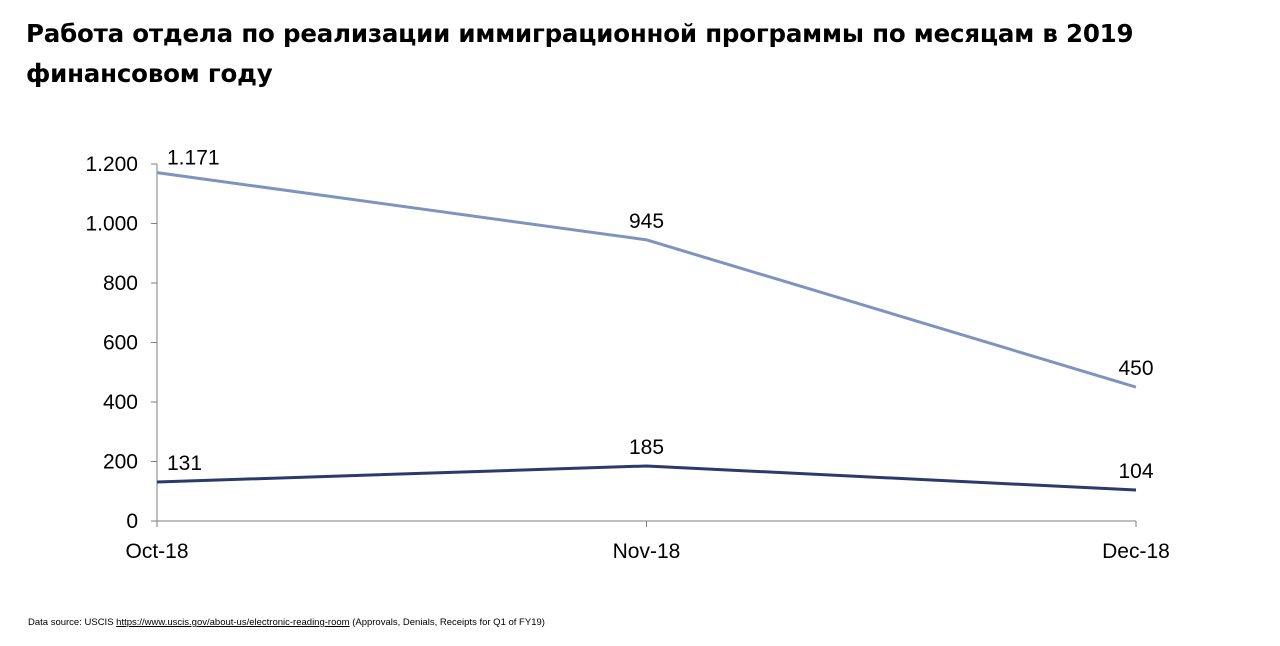  What do you see at coordinates (392, 622) in the screenshot?
I see `source-mid: (Approvals, Denials` at bounding box center [392, 622].